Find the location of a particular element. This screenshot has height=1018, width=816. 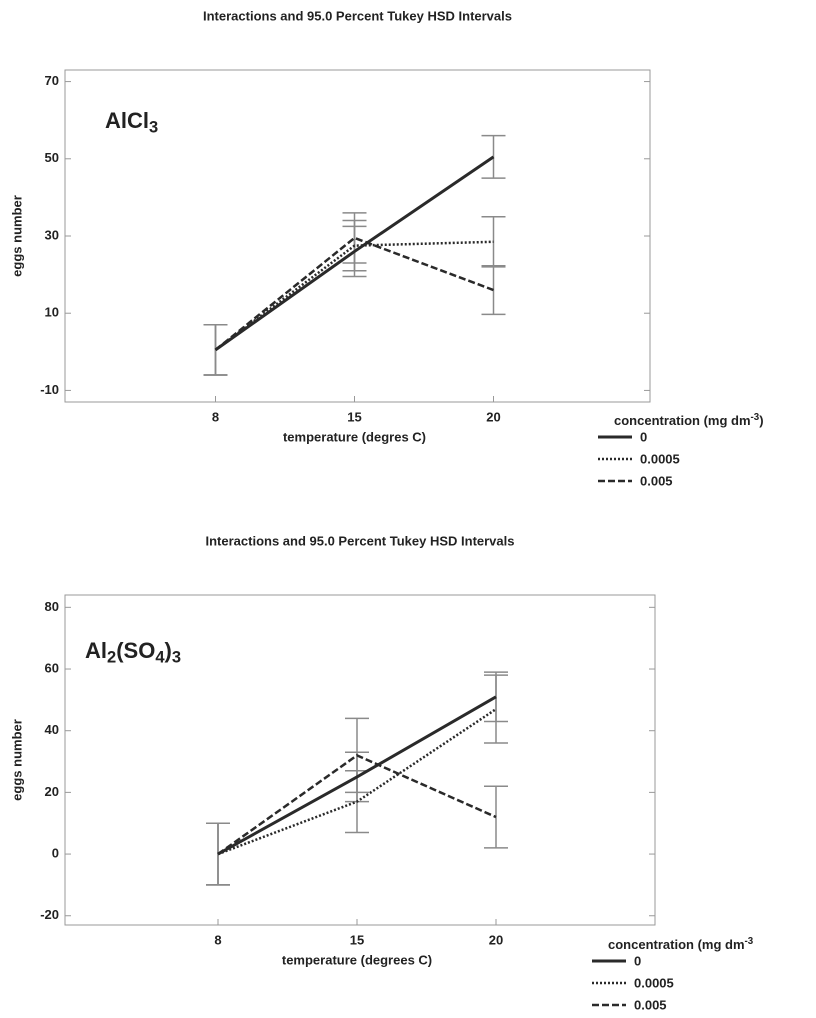

y-tick-label: 0 is located at coordinates (55, 853).